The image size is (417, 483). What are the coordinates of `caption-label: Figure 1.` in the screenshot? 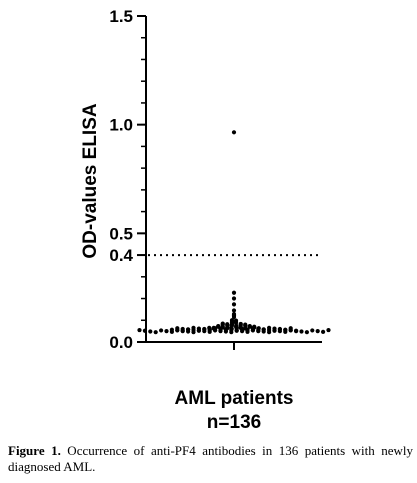 It's located at (34, 450).